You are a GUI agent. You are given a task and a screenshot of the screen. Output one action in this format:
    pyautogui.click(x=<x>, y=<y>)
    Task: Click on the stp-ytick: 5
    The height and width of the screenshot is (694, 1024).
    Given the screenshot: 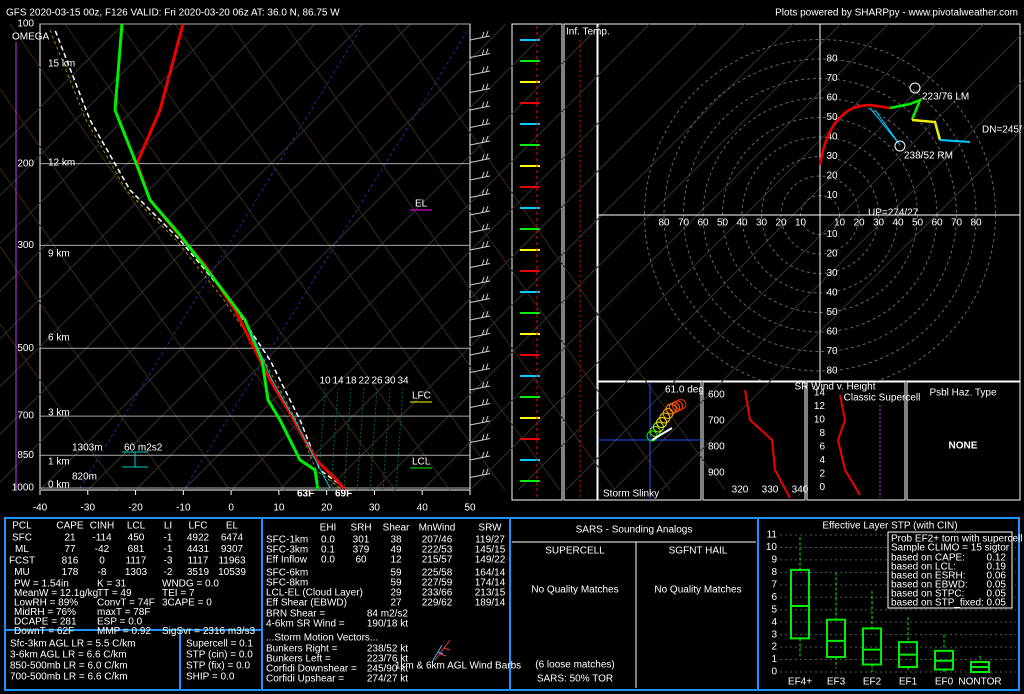 What is the action you would take?
    pyautogui.click(x=774, y=609)
    